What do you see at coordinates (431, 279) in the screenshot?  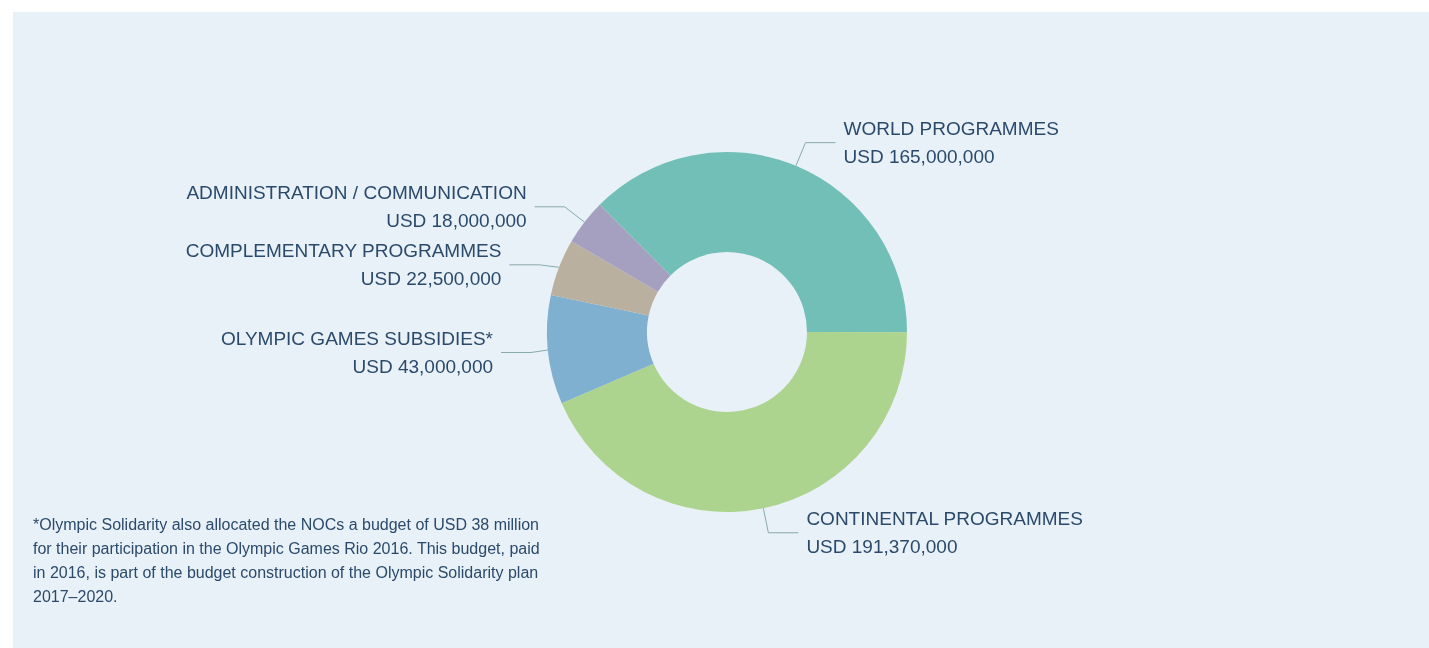 I see `data-label: USD 22,500,000` at bounding box center [431, 279].